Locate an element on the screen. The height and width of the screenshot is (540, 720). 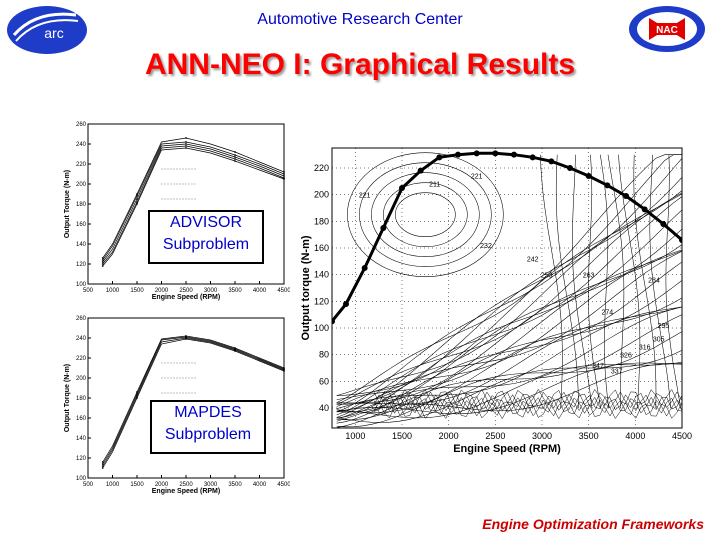
advisor-ytick: 140 is located at coordinates (81, 245).